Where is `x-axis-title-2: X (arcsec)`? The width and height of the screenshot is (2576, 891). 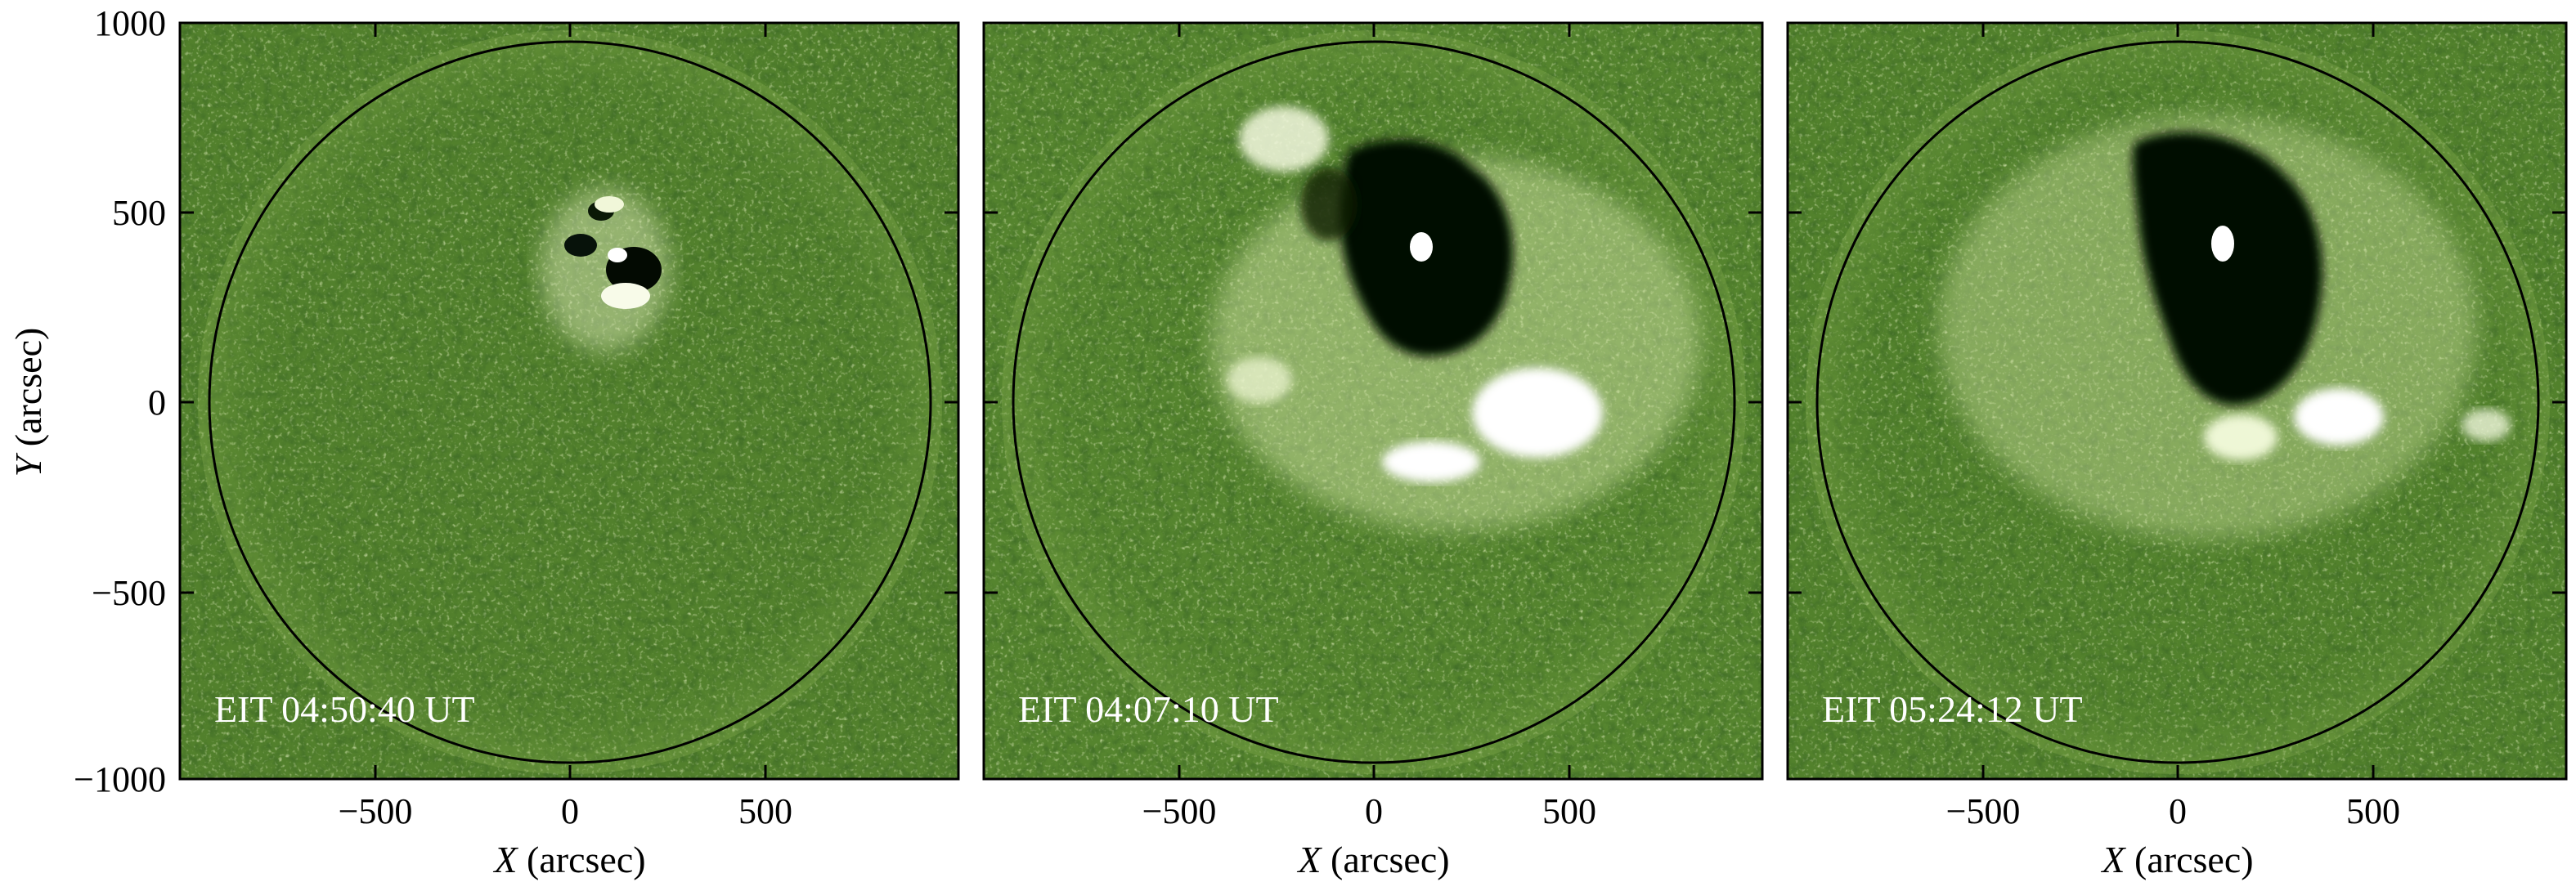
x-axis-title-2: X (arcsec) is located at coordinates (1372, 859).